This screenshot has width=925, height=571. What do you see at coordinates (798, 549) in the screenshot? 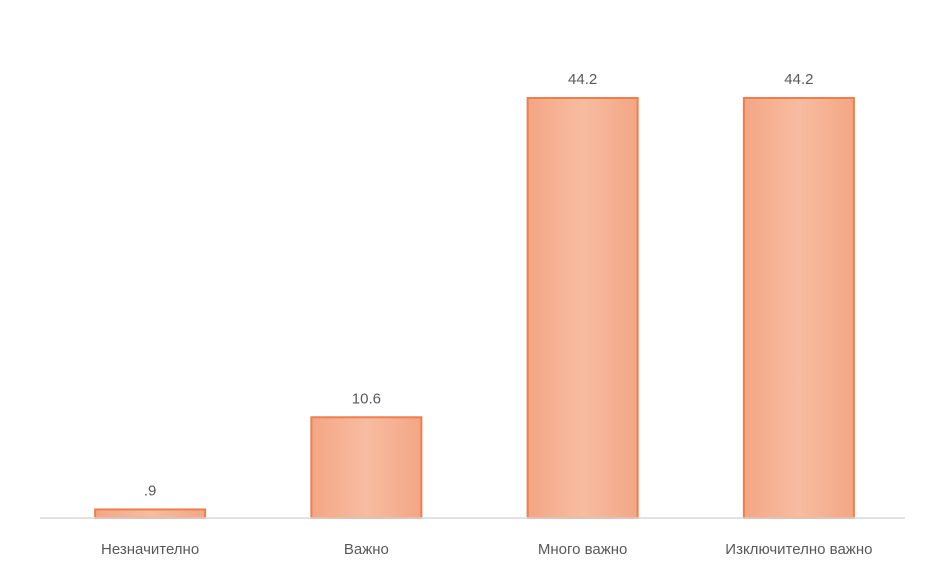
I see `category-label-4: Изключително важно` at bounding box center [798, 549].